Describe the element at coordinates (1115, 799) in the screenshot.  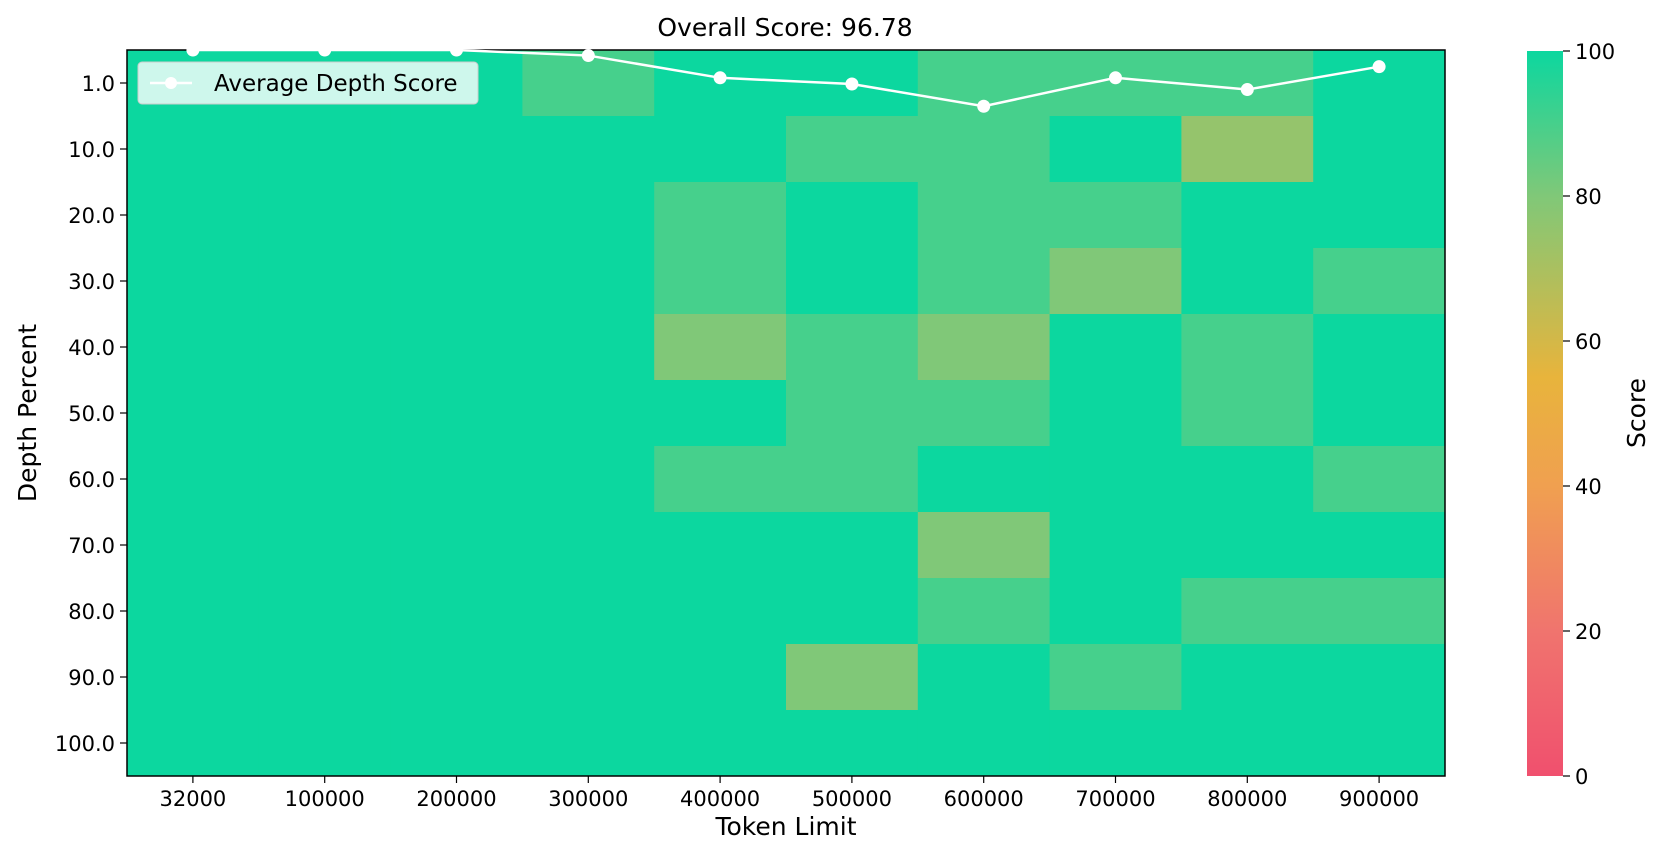
I see `x-tick-label: 700000` at that location.